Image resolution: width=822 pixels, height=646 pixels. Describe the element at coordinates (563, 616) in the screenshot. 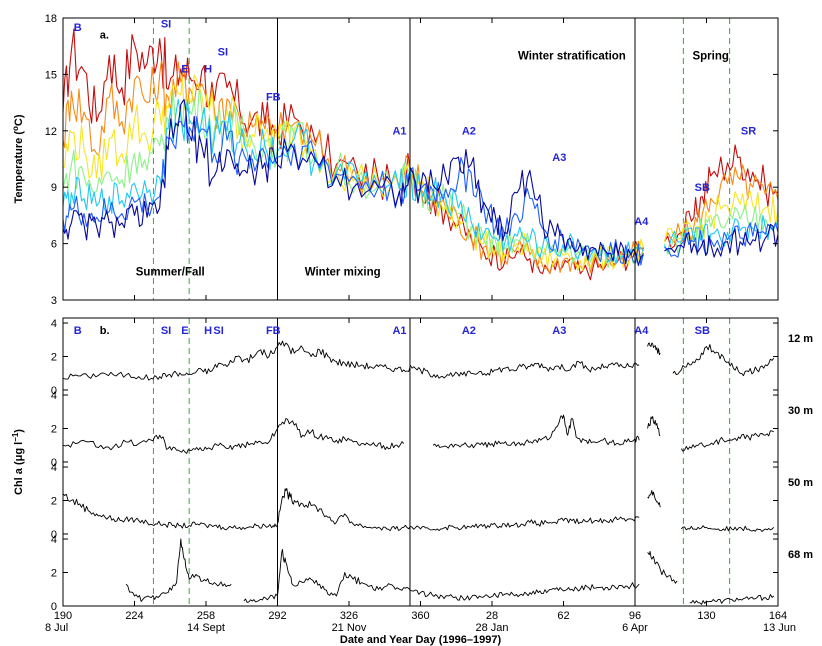

I see `xtick-label: 62` at that location.